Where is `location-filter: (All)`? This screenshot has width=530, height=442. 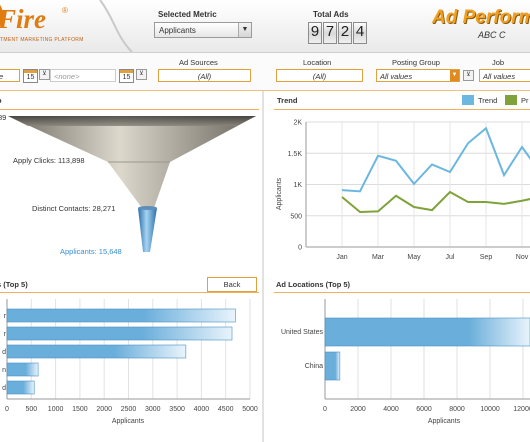
location-filter: (All) is located at coordinates (319, 75).